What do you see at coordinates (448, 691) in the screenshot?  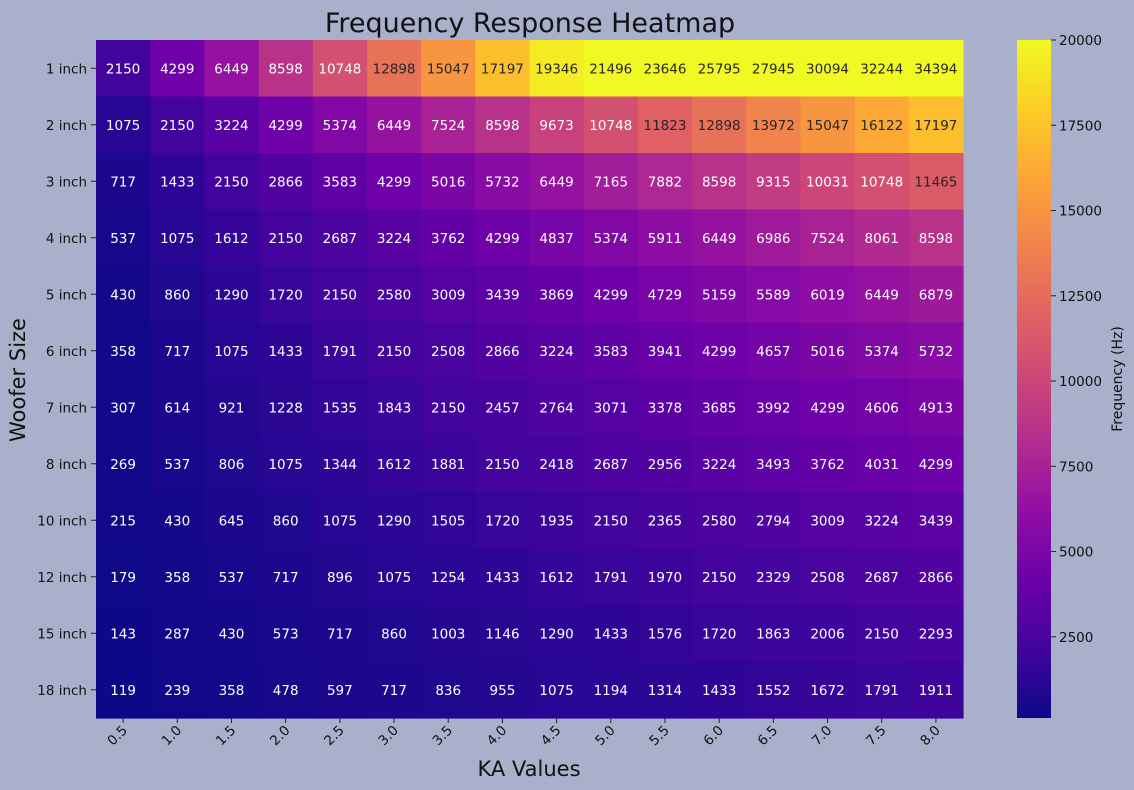 I see `cell-value-label: 836` at bounding box center [448, 691].